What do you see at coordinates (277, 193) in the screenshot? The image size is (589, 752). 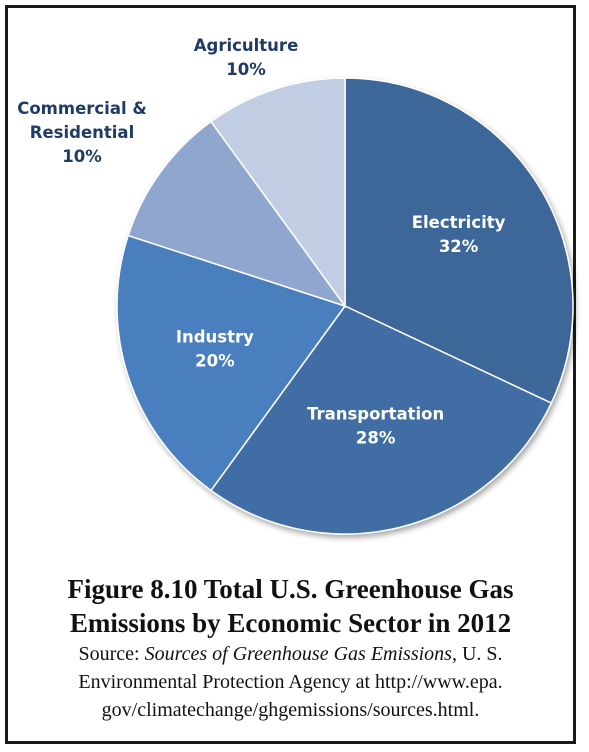 I see `pie-slice-agriculture` at bounding box center [277, 193].